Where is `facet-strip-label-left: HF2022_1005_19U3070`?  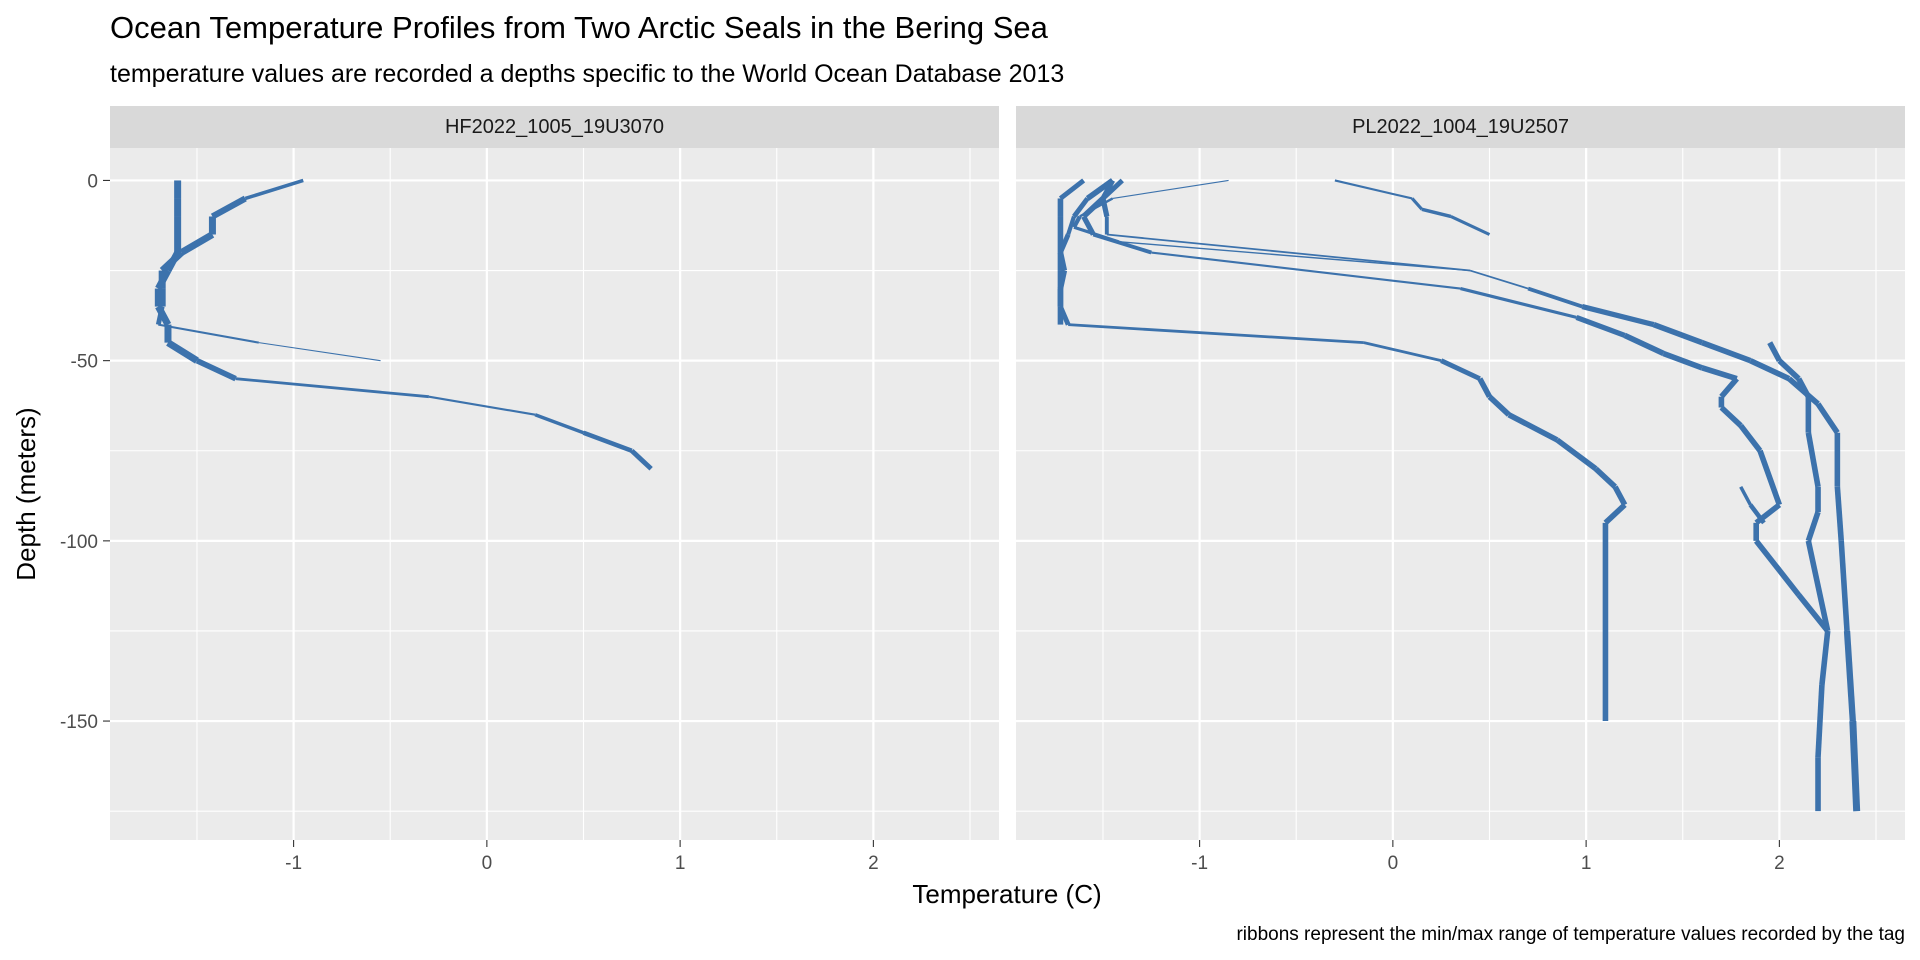
facet-strip-label-left: HF2022_1005_19U3070 is located at coordinates (554, 127).